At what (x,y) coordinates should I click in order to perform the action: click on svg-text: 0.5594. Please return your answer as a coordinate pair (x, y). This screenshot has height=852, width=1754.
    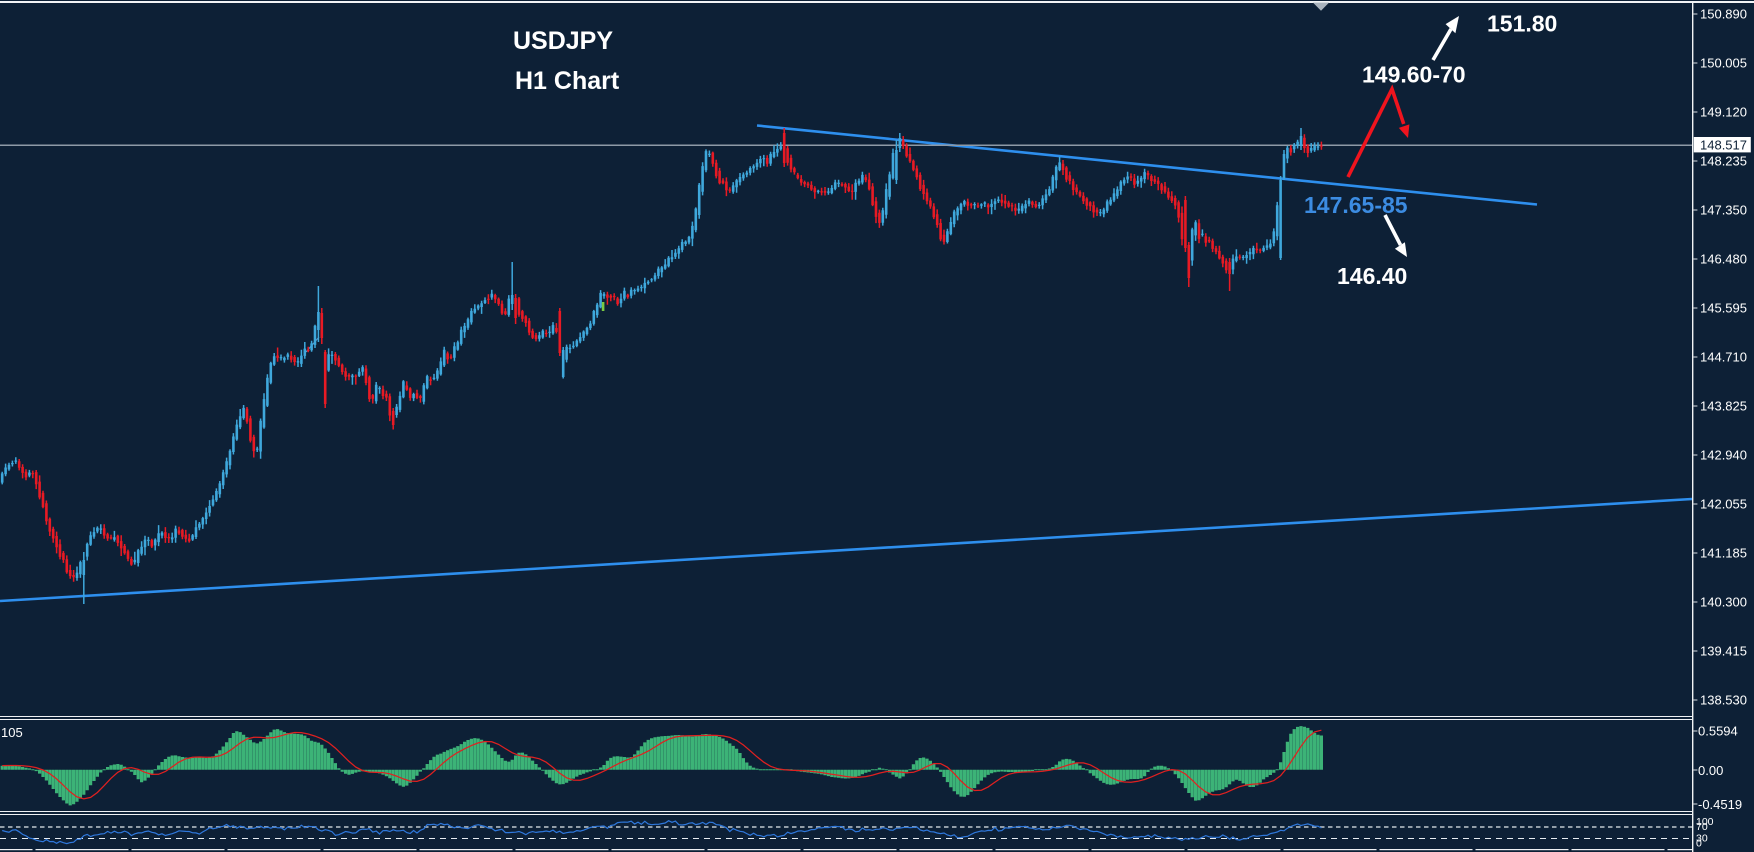
    Looking at the image, I should click on (1718, 731).